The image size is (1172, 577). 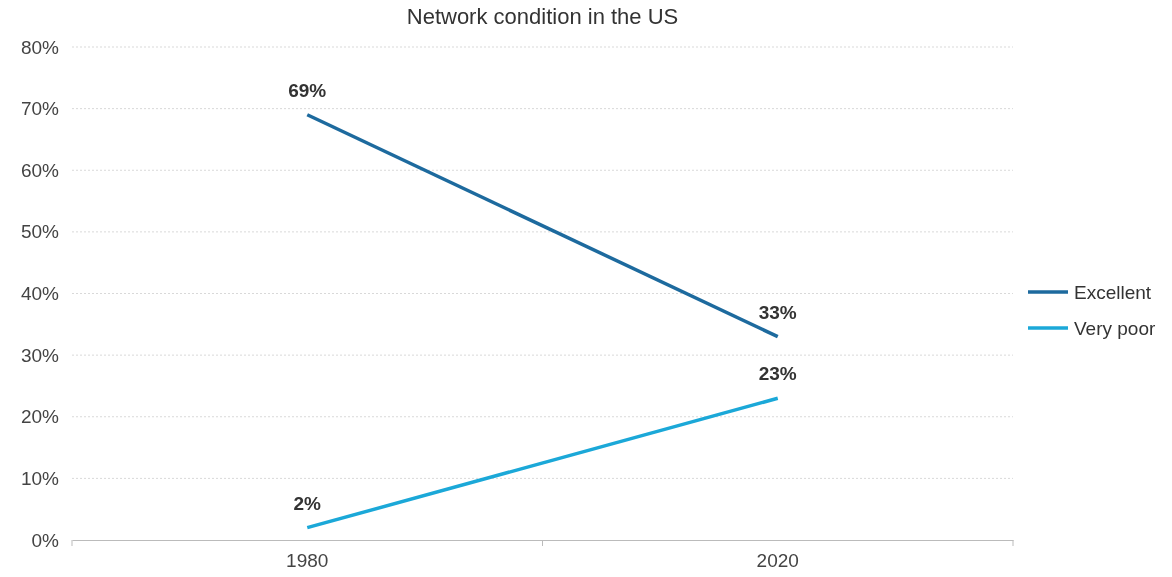 What do you see at coordinates (1115, 328) in the screenshot?
I see `legend-label: Very poor` at bounding box center [1115, 328].